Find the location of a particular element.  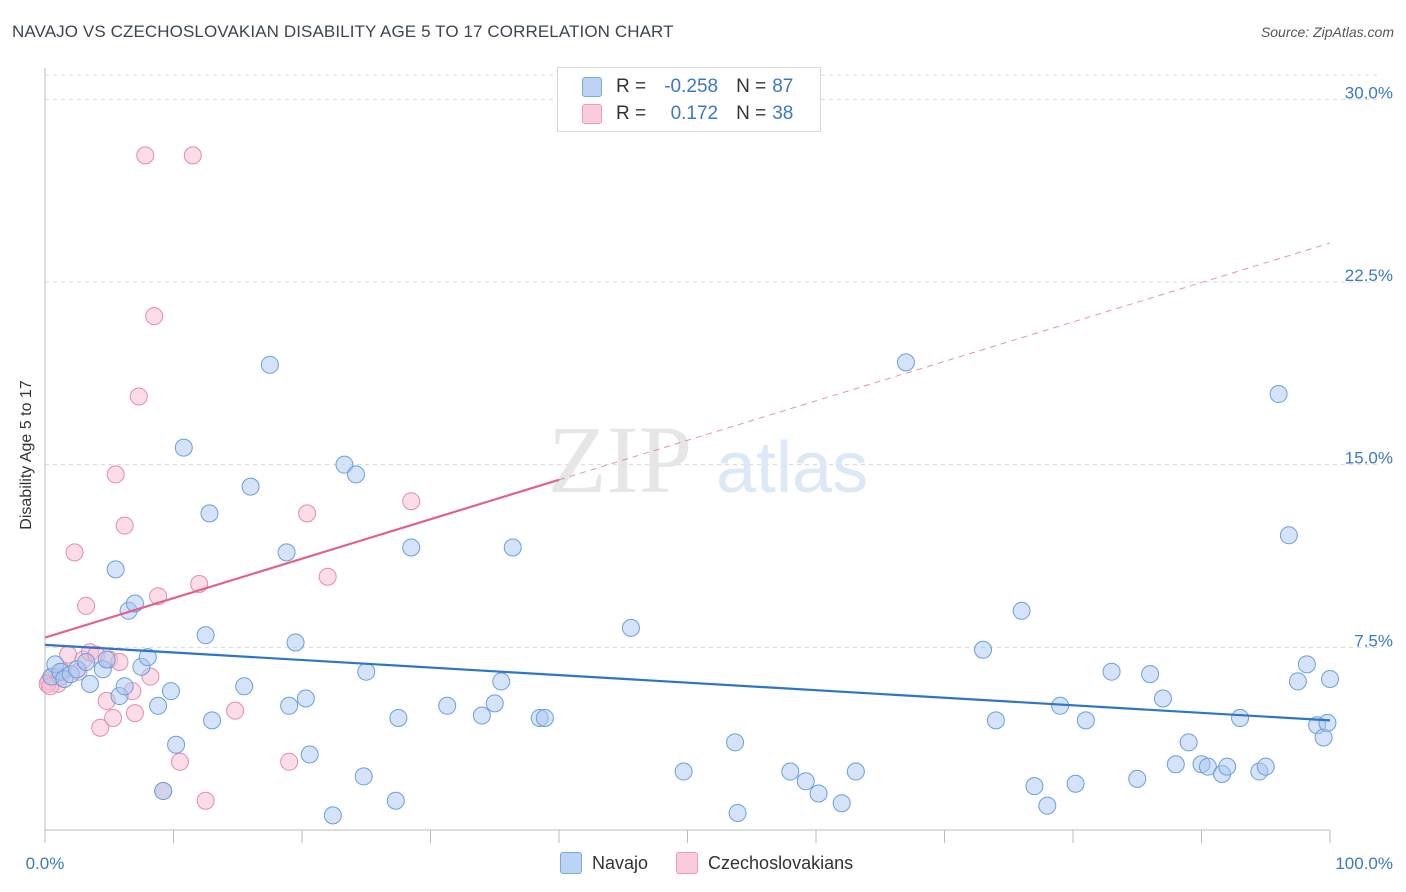

watermark-zip: ZIP is located at coordinates (620, 459).